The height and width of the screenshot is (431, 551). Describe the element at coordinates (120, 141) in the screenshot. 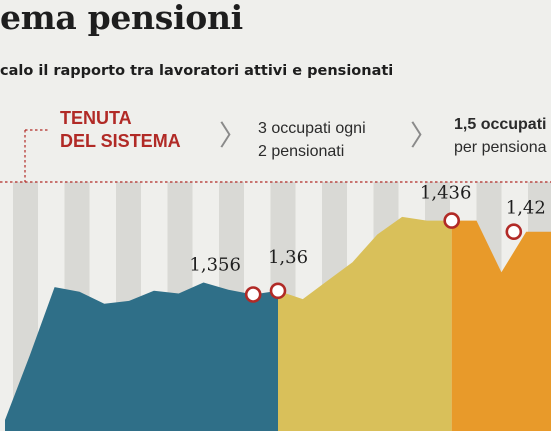

I see `section-label-line2: DEL SISTEMA` at that location.